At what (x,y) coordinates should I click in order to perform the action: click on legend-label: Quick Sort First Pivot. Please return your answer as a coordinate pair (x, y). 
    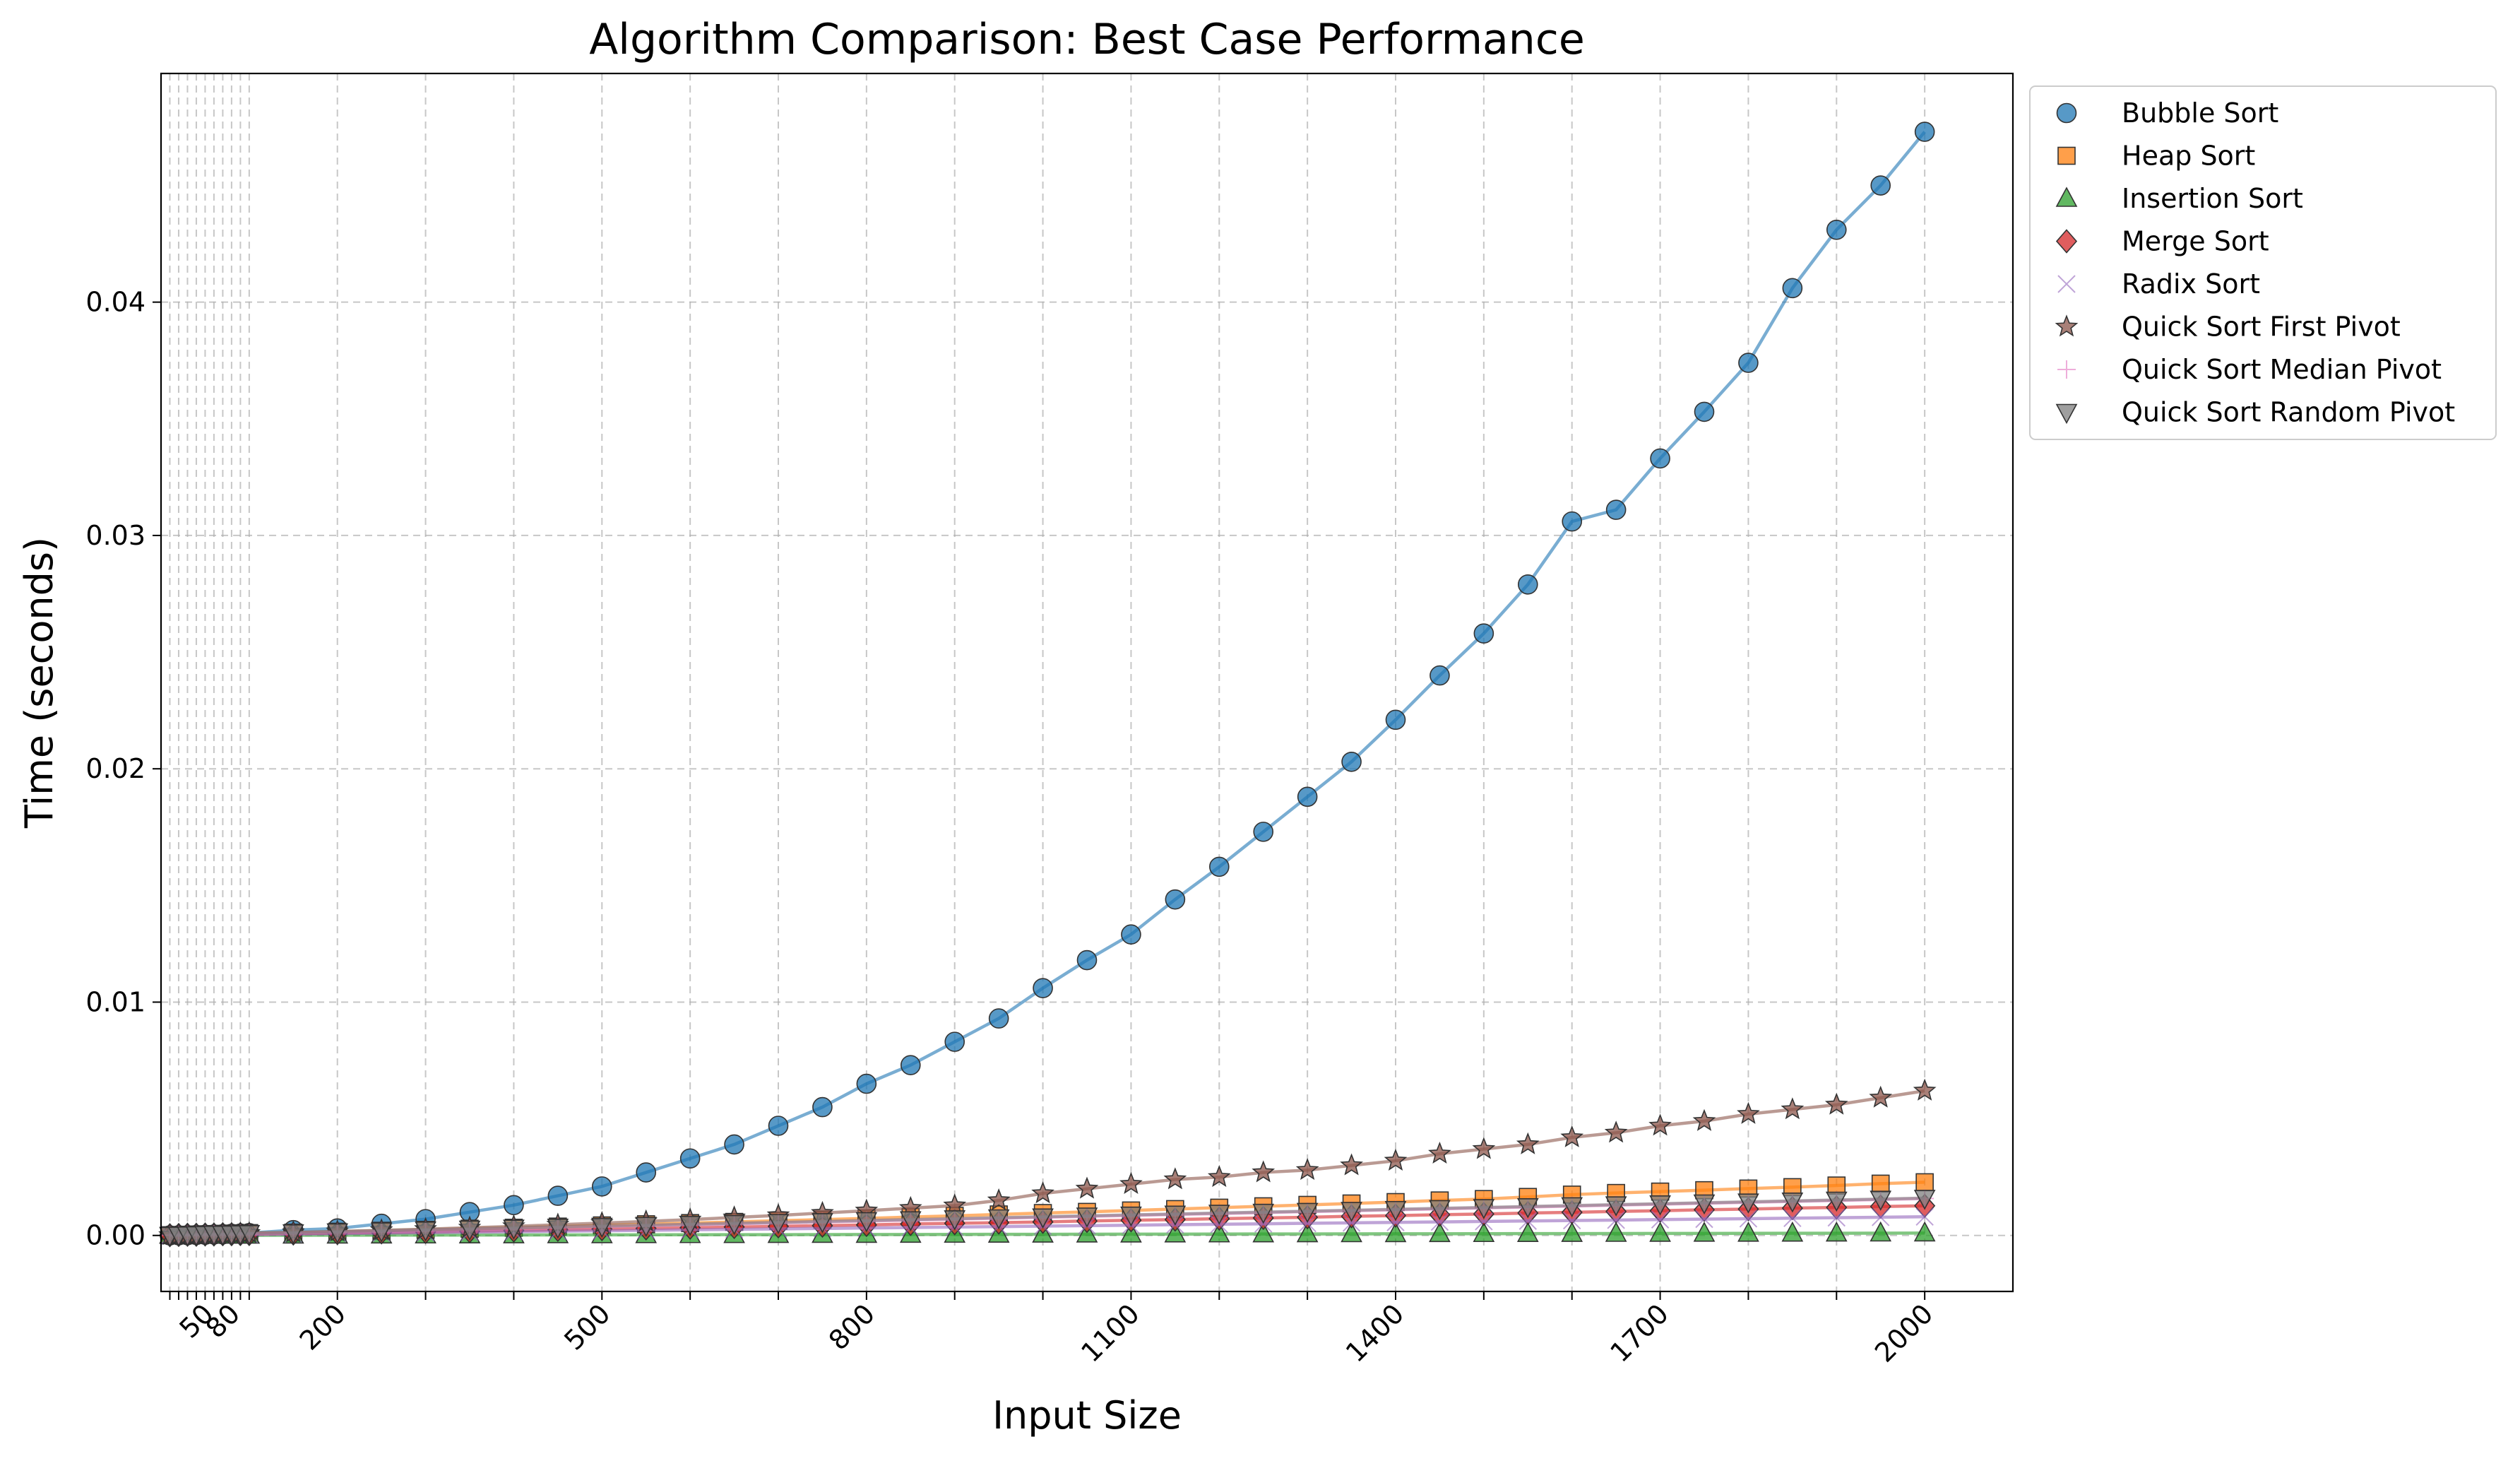
    Looking at the image, I should click on (2261, 327).